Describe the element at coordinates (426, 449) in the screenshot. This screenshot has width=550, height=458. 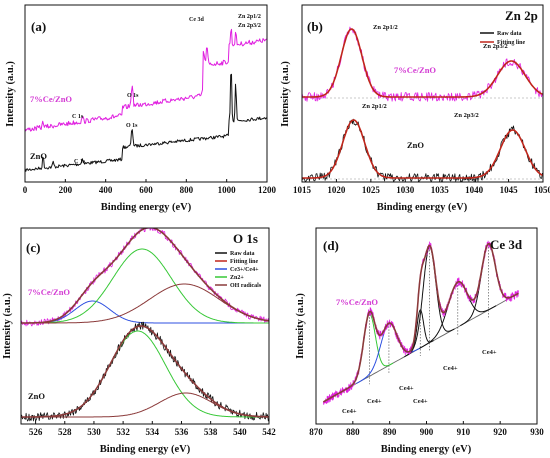
I see `panel-d-x-axis-label: Binding energy (eV)` at that location.